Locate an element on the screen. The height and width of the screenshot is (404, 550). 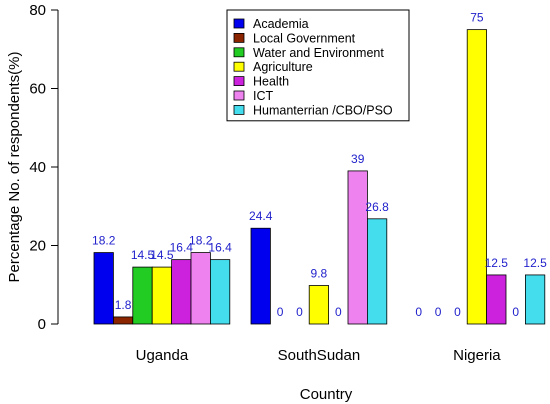
y-axis-title: Percentage No. of respondents(%) is located at coordinates (14, 167).